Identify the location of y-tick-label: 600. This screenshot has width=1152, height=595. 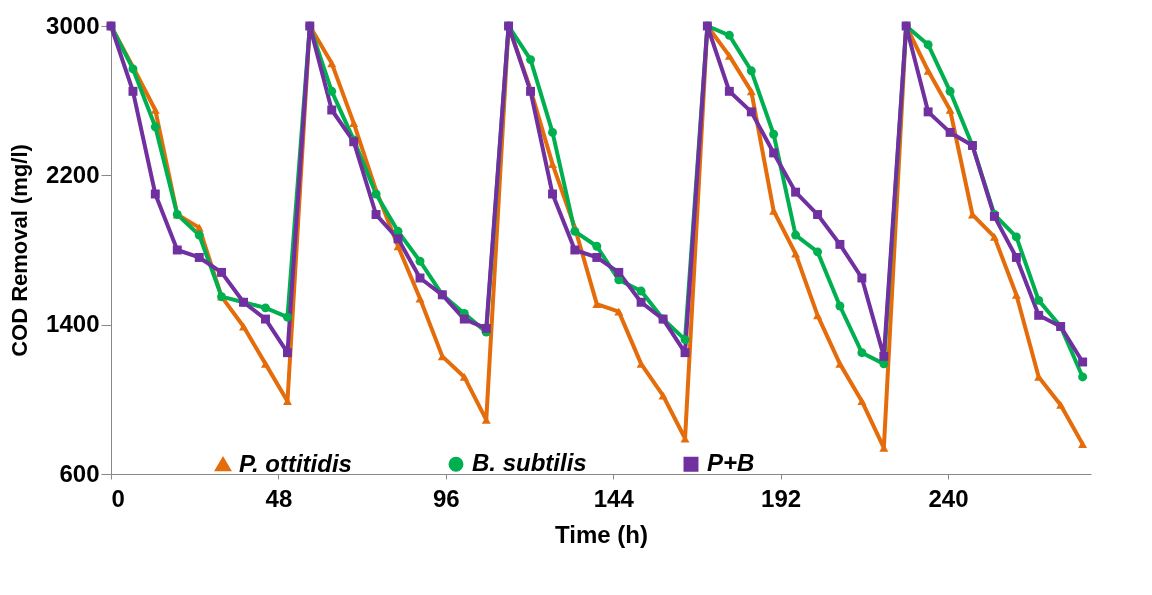
(79, 473).